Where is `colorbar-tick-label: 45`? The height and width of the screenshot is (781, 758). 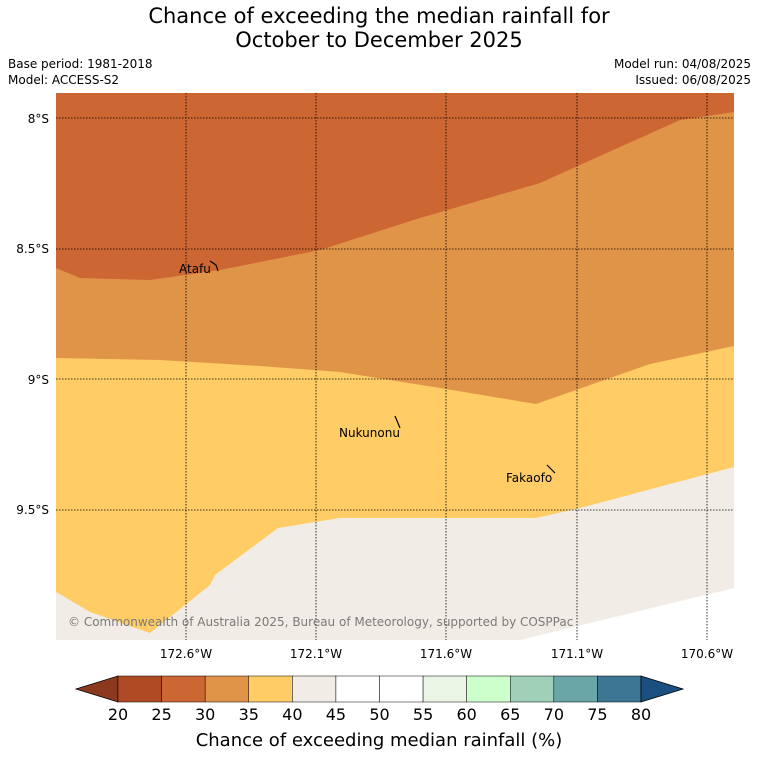 colorbar-tick-label: 45 is located at coordinates (336, 714).